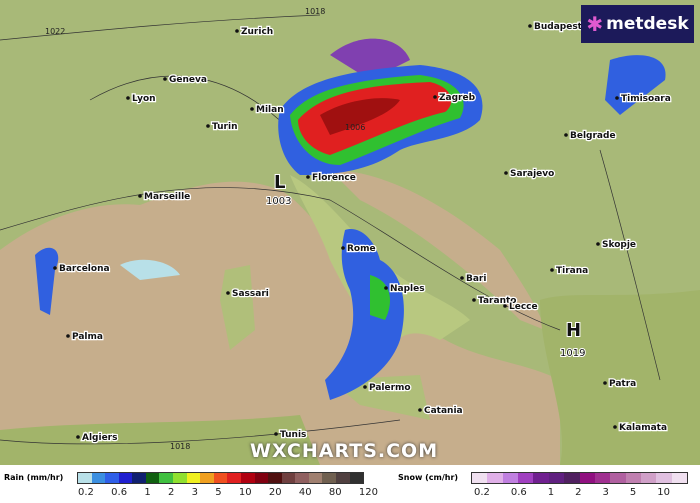  I want to click on city-label: Rome, so click(361, 249).